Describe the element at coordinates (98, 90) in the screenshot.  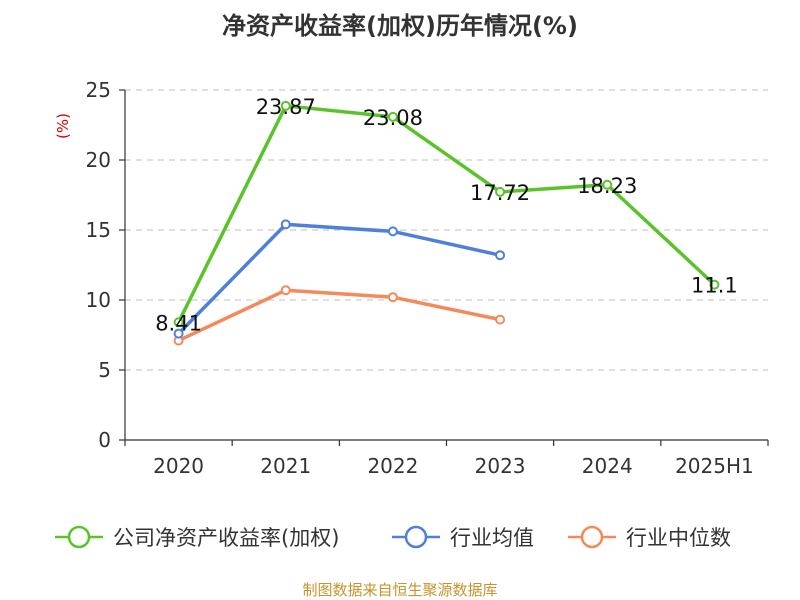
I see `y-tick-label: 25` at that location.